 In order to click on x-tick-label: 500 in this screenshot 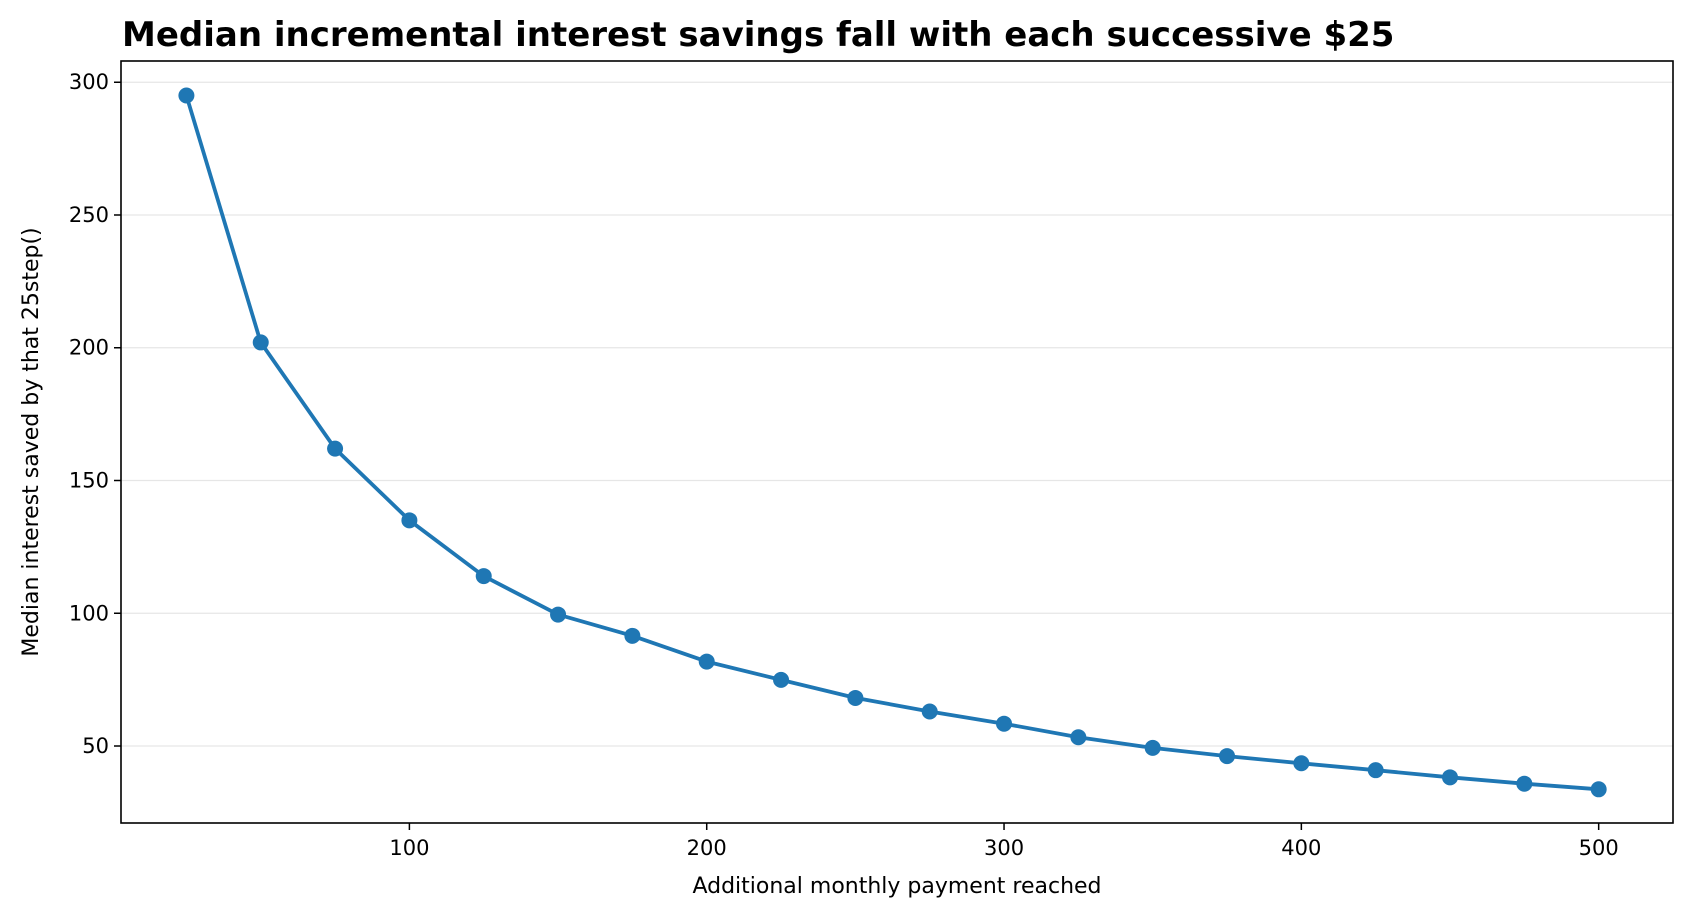, I will do `click(1599, 848)`.